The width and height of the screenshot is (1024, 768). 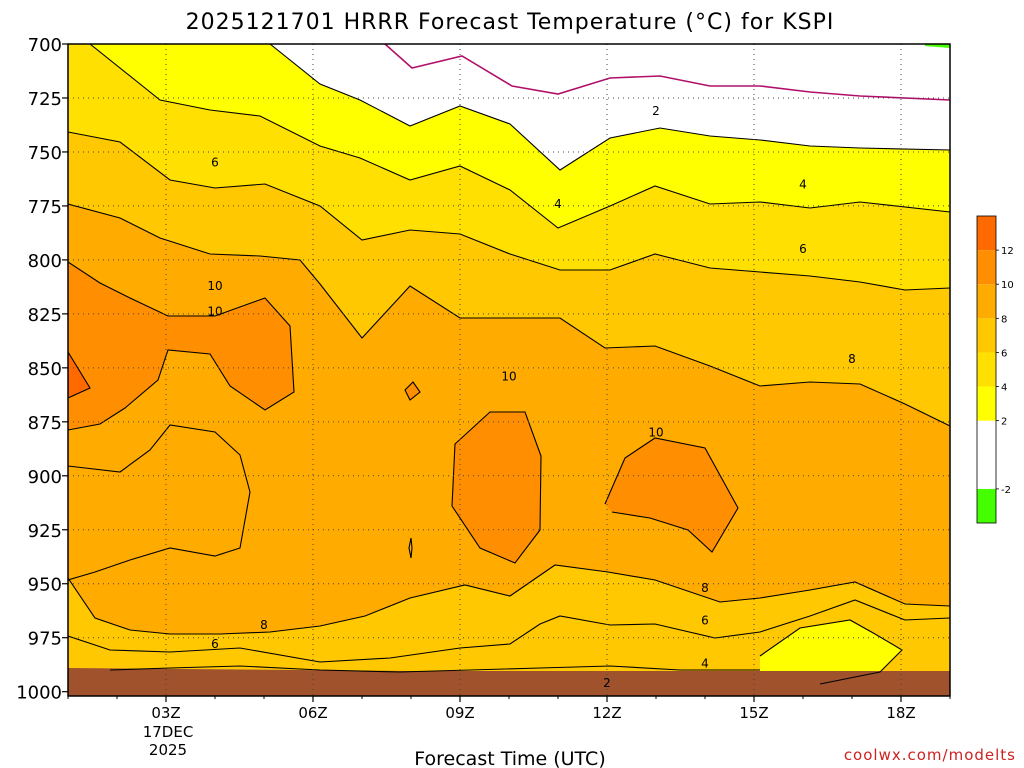 What do you see at coordinates (496, 487) in the screenshot?
I see `contour-10-closed-a` at bounding box center [496, 487].